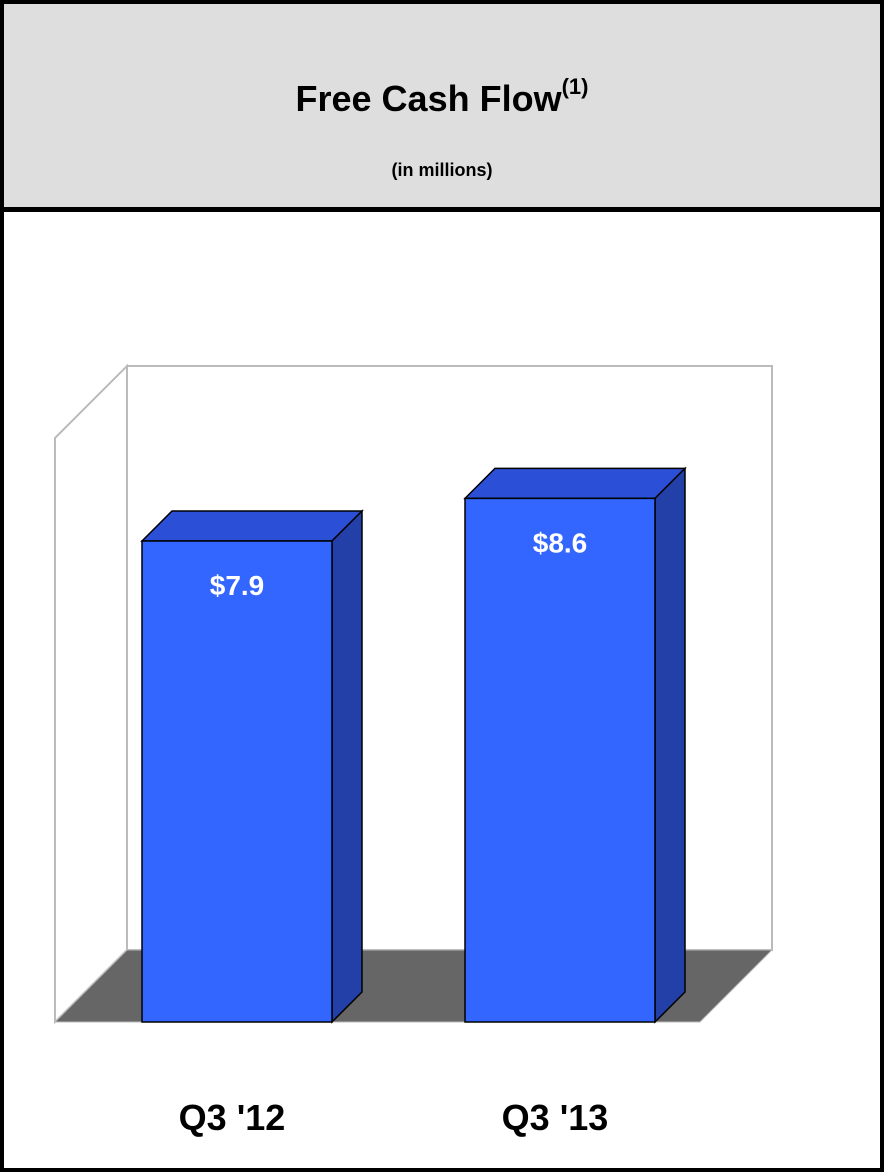  What do you see at coordinates (237, 585) in the screenshot?
I see `bar-value-label: $7.9` at bounding box center [237, 585].